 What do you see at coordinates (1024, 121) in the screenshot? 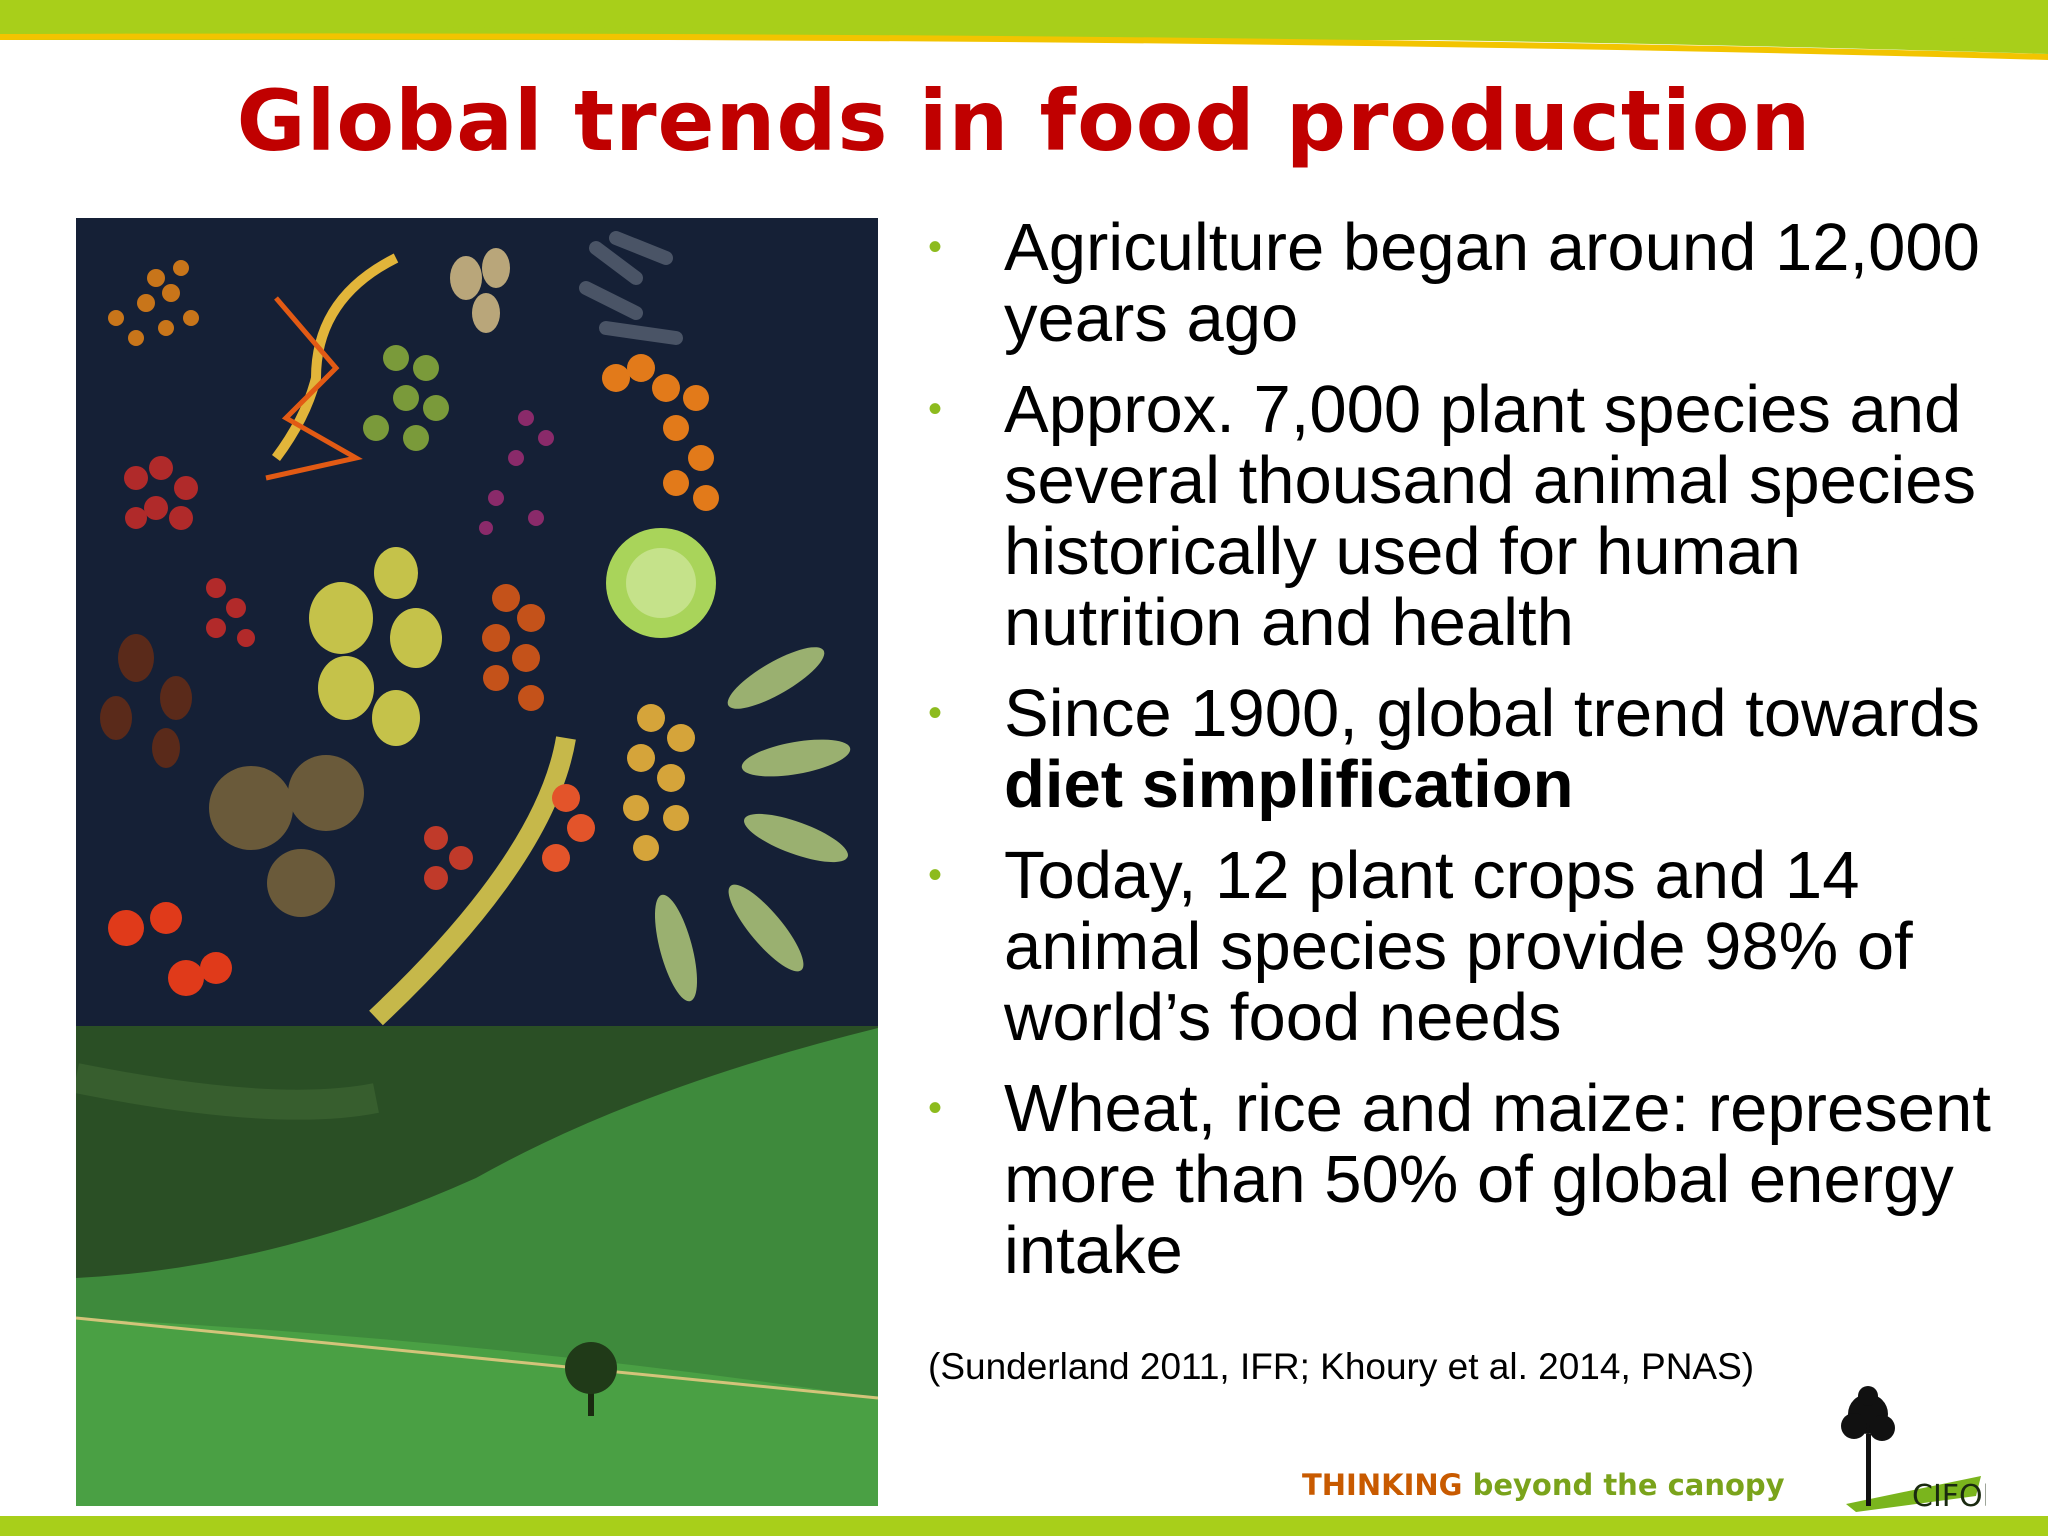
I see `slide-title: Global trends in food production` at bounding box center [1024, 121].